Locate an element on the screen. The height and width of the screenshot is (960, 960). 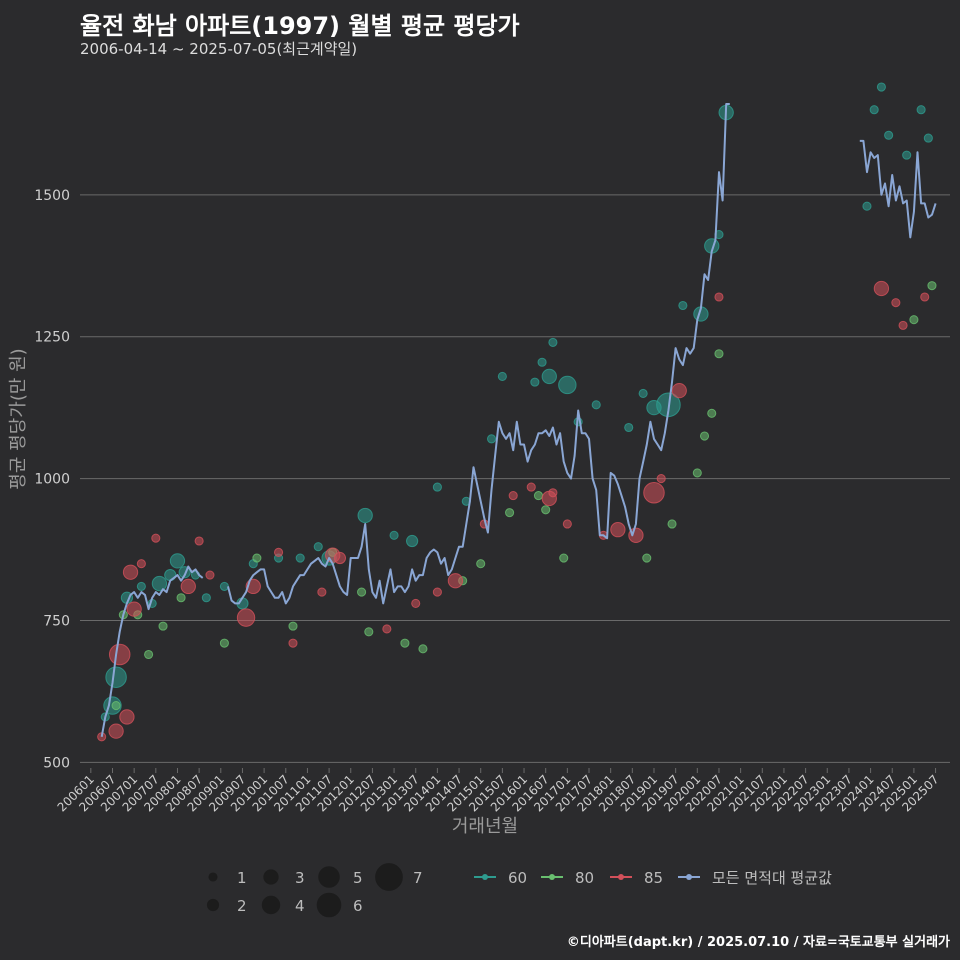
legend-series-label: 60 is located at coordinates (517, 878).